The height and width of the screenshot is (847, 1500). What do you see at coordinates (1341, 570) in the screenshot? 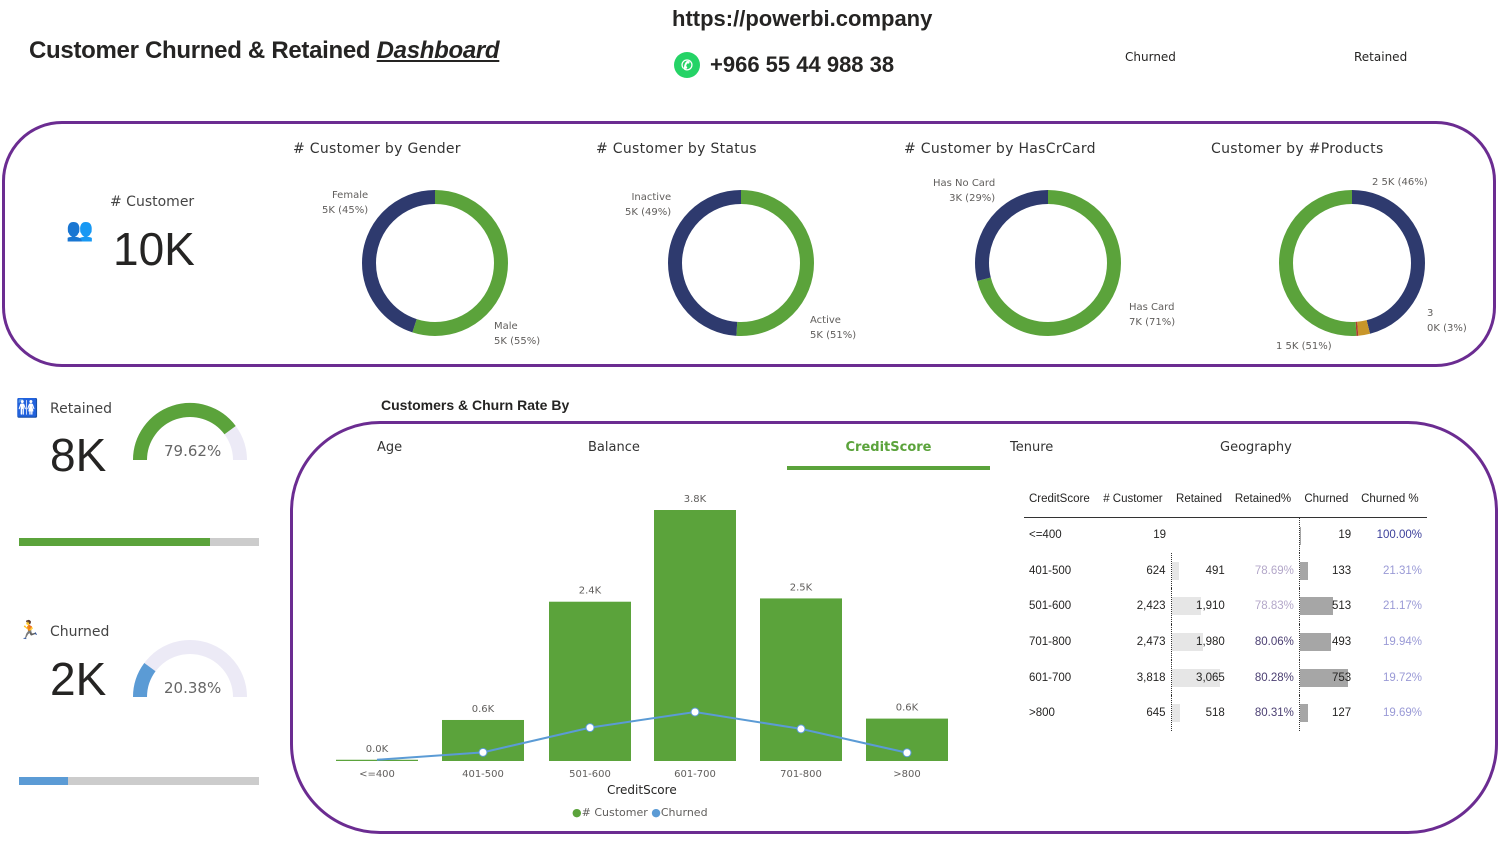
I see `cell-value: 133` at bounding box center [1341, 570].